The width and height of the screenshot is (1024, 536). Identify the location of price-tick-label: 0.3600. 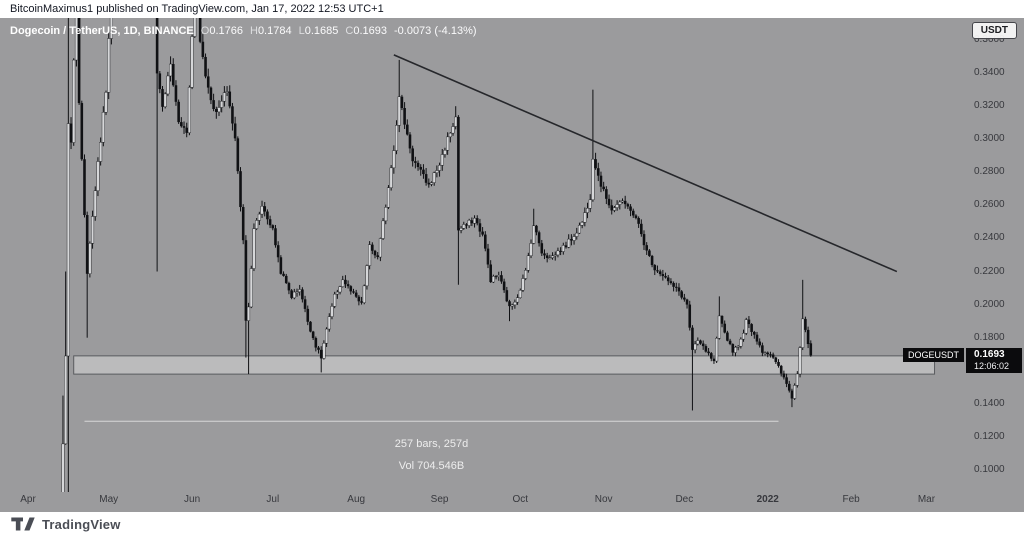
(989, 40).